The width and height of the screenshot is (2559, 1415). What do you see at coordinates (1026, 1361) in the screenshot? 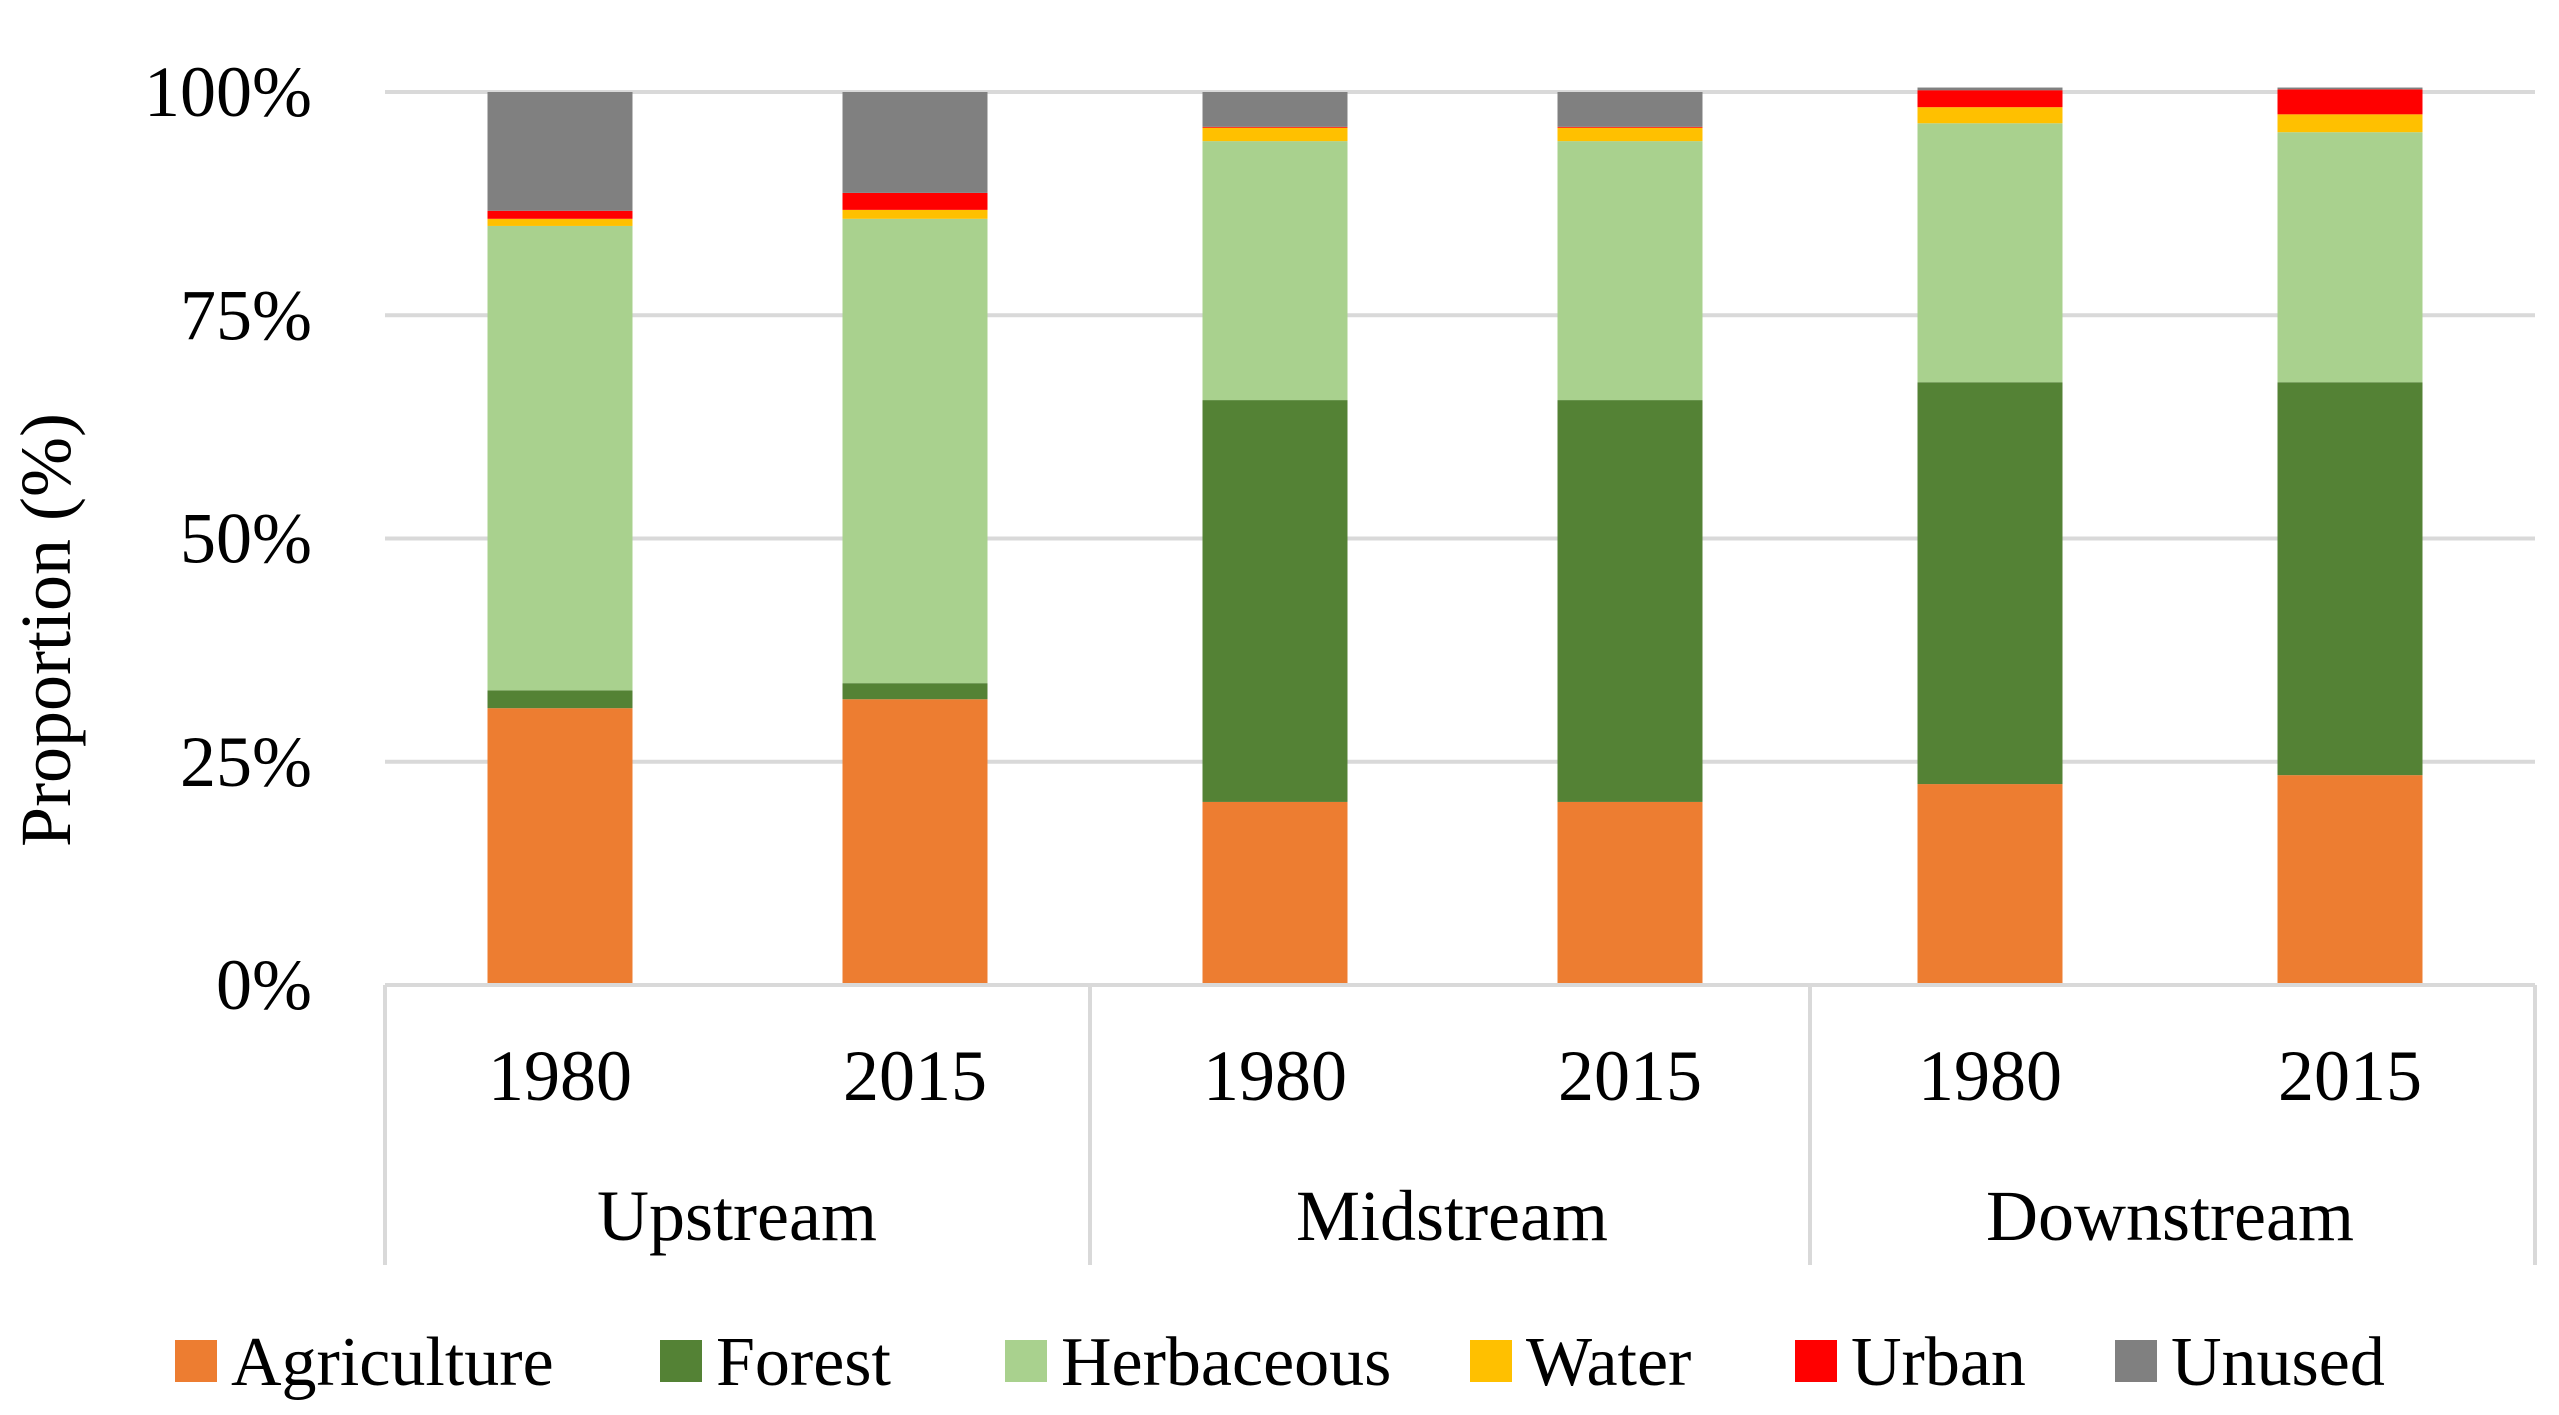
I see `legend-swatch-herbaceous` at bounding box center [1026, 1361].